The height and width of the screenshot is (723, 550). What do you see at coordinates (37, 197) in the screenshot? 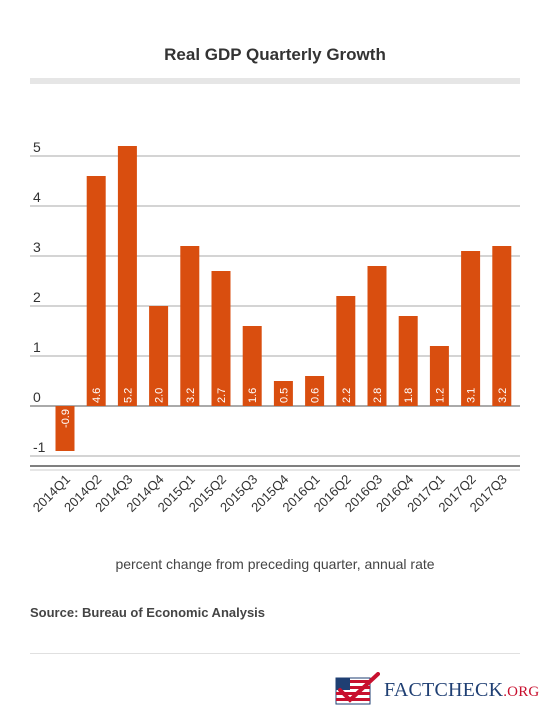
I see `y-tick-label: 4` at bounding box center [37, 197].